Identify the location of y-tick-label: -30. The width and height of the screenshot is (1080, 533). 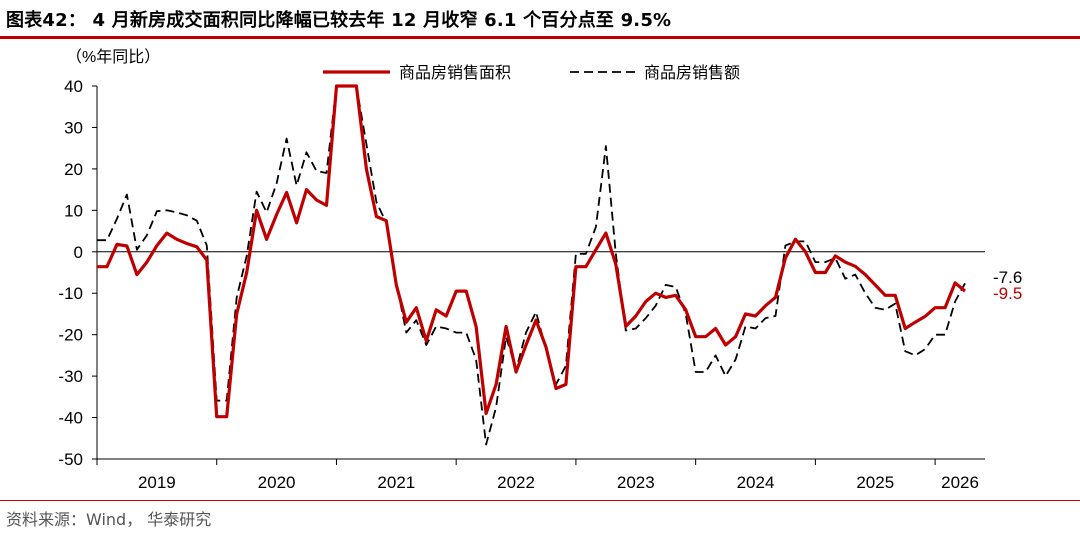
(70, 376).